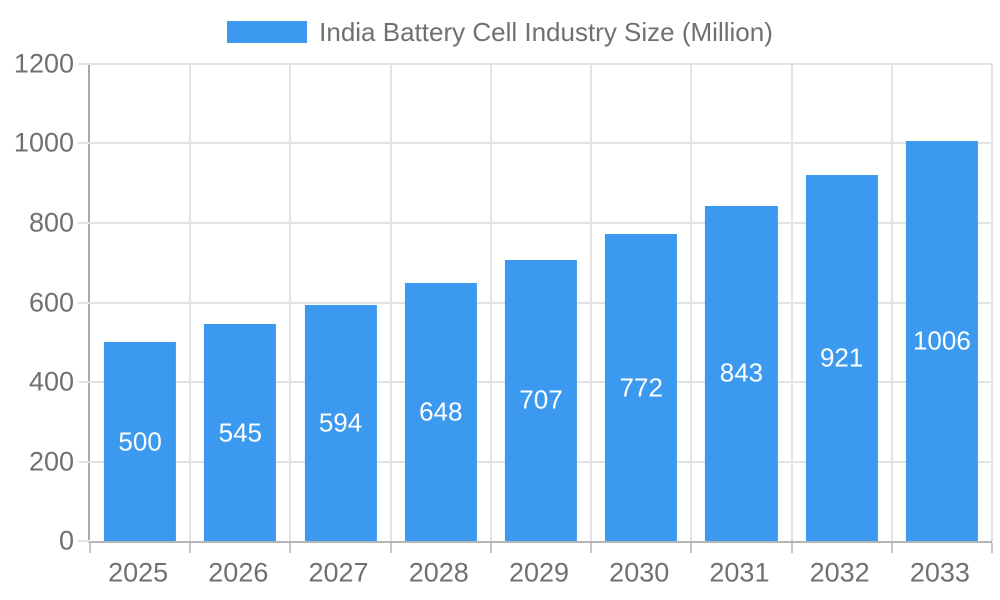 Image resolution: width=1000 pixels, height=600 pixels. I want to click on bar: 843, so click(741, 373).